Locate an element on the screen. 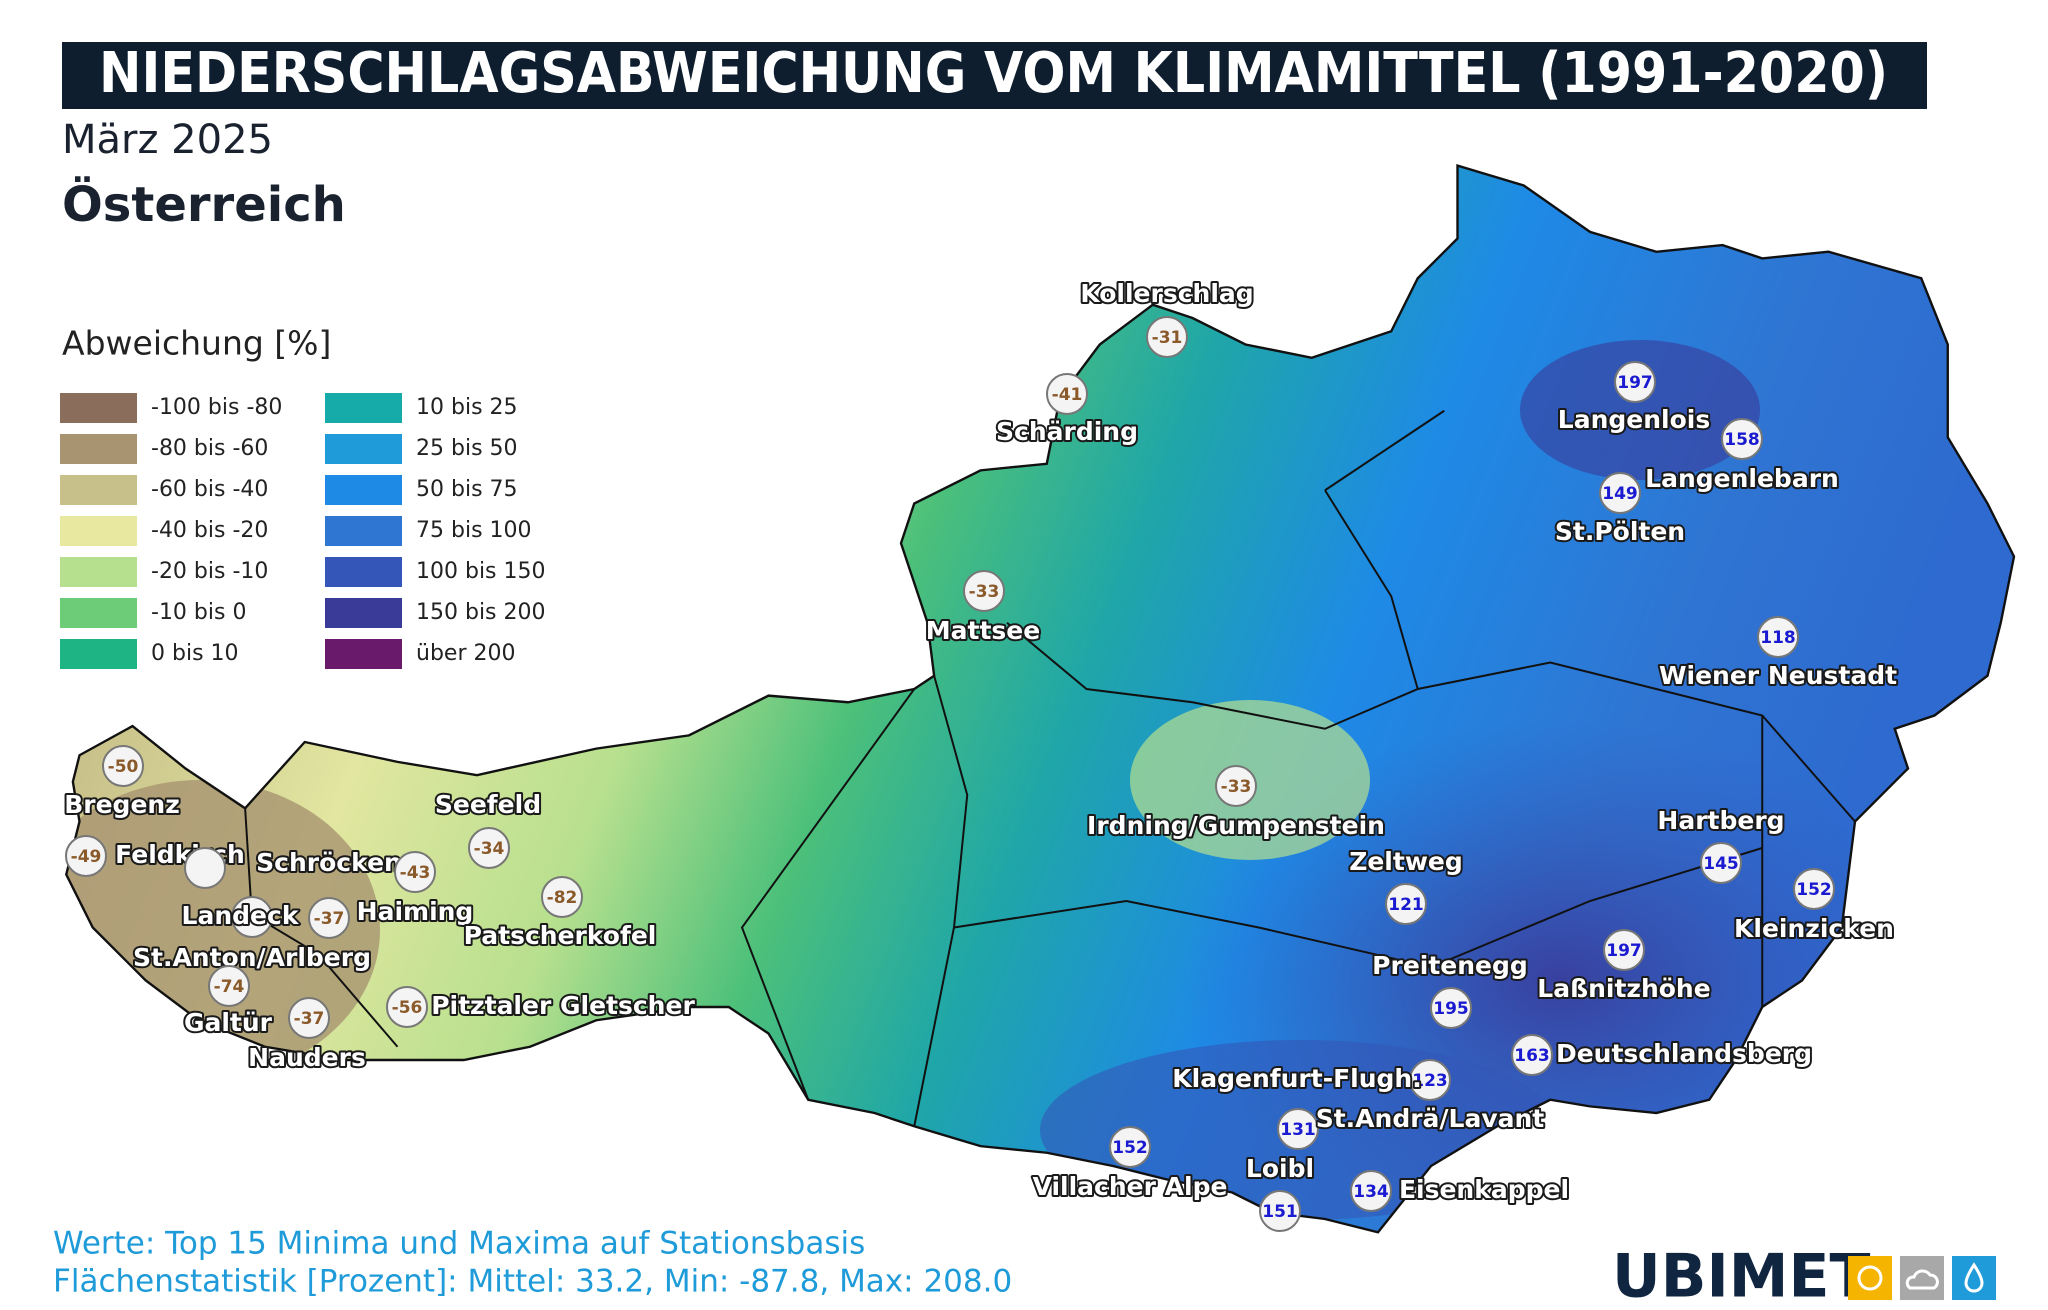  legend-label: 25 bis 50 is located at coordinates (467, 448).